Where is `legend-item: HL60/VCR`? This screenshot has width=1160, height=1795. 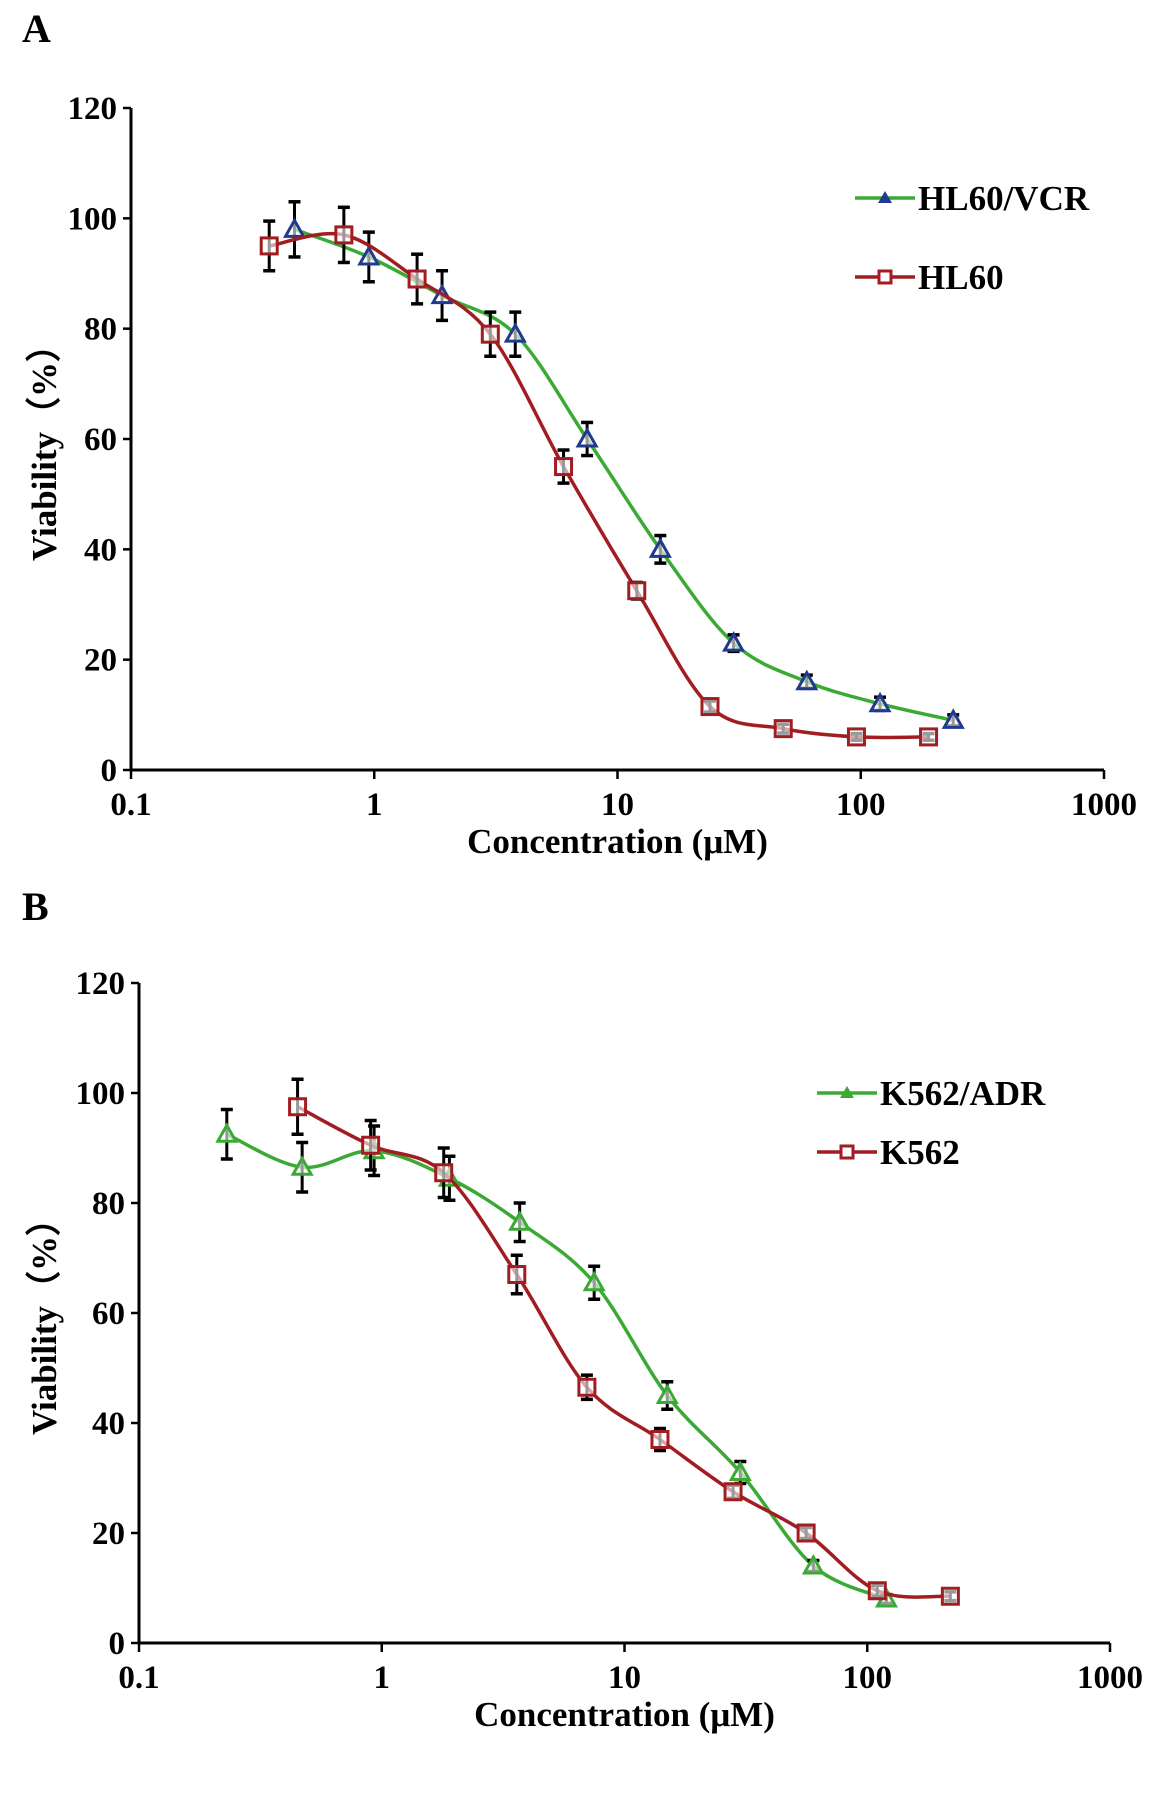
legend-item: HL60/VCR is located at coordinates (972, 198).